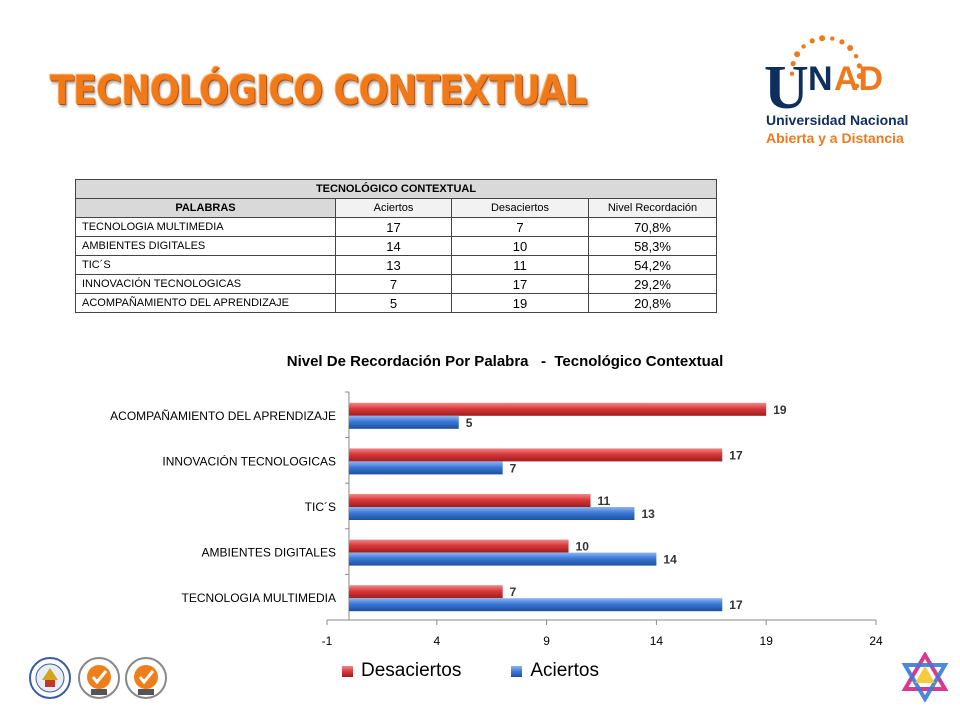 The width and height of the screenshot is (960, 720). I want to click on cell-nivel: 20,8%, so click(652, 303).